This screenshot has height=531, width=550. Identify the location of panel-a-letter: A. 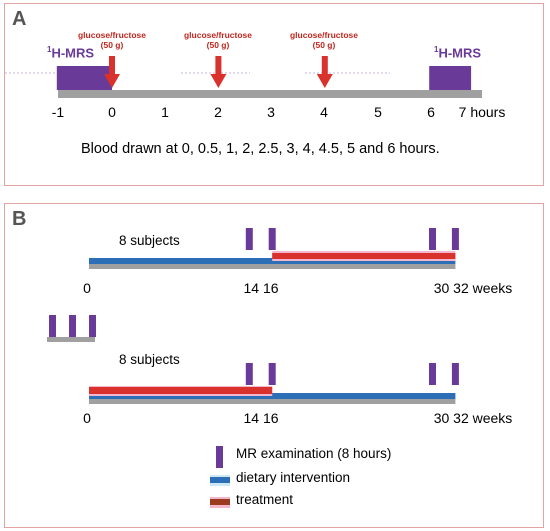
(19, 19).